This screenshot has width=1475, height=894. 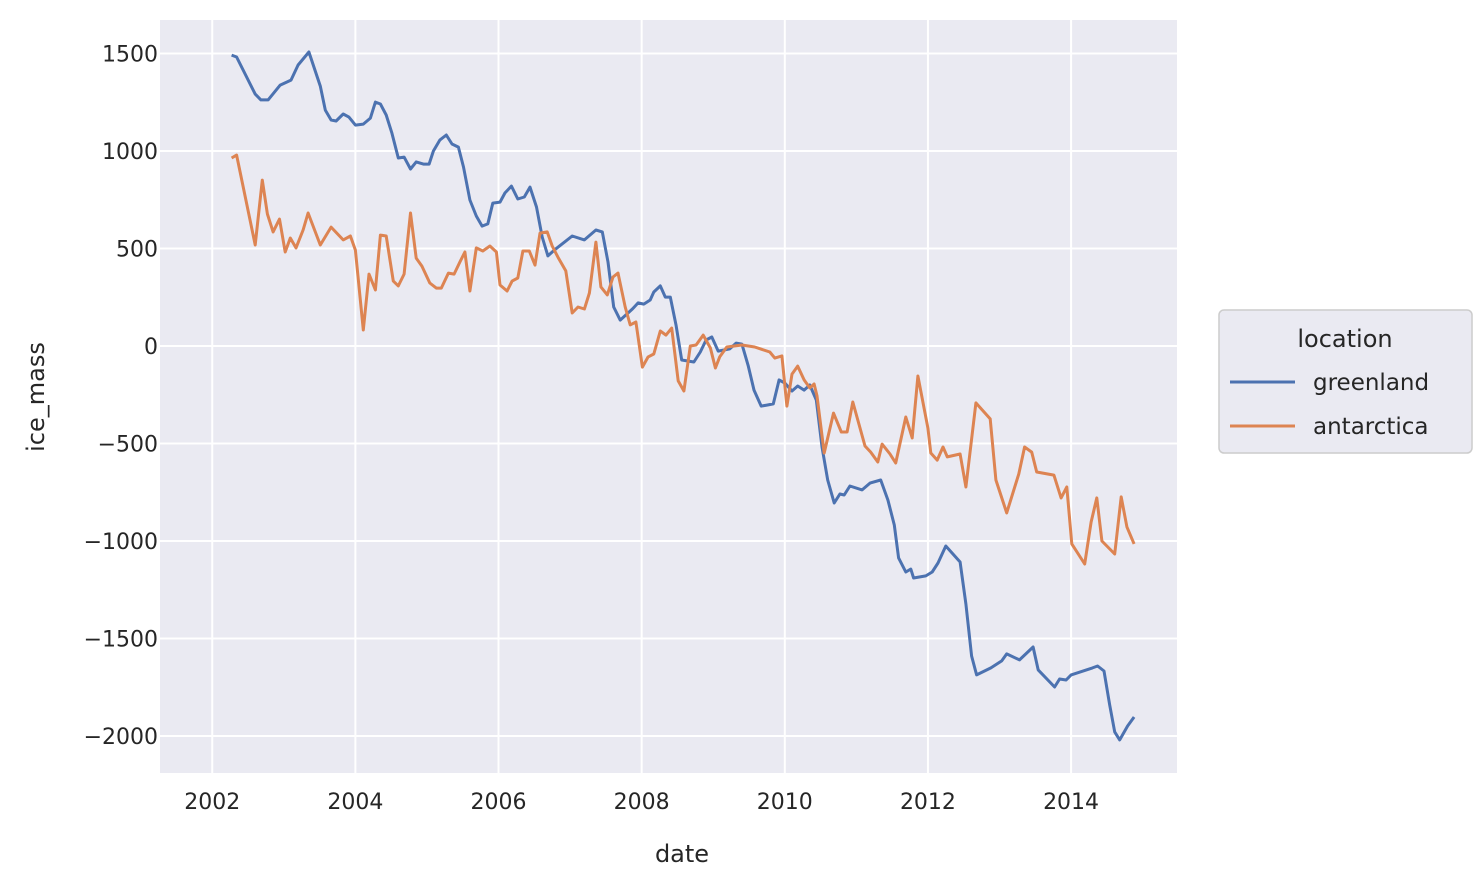 What do you see at coordinates (121, 737) in the screenshot?
I see `y-tick-label: −2000` at bounding box center [121, 737].